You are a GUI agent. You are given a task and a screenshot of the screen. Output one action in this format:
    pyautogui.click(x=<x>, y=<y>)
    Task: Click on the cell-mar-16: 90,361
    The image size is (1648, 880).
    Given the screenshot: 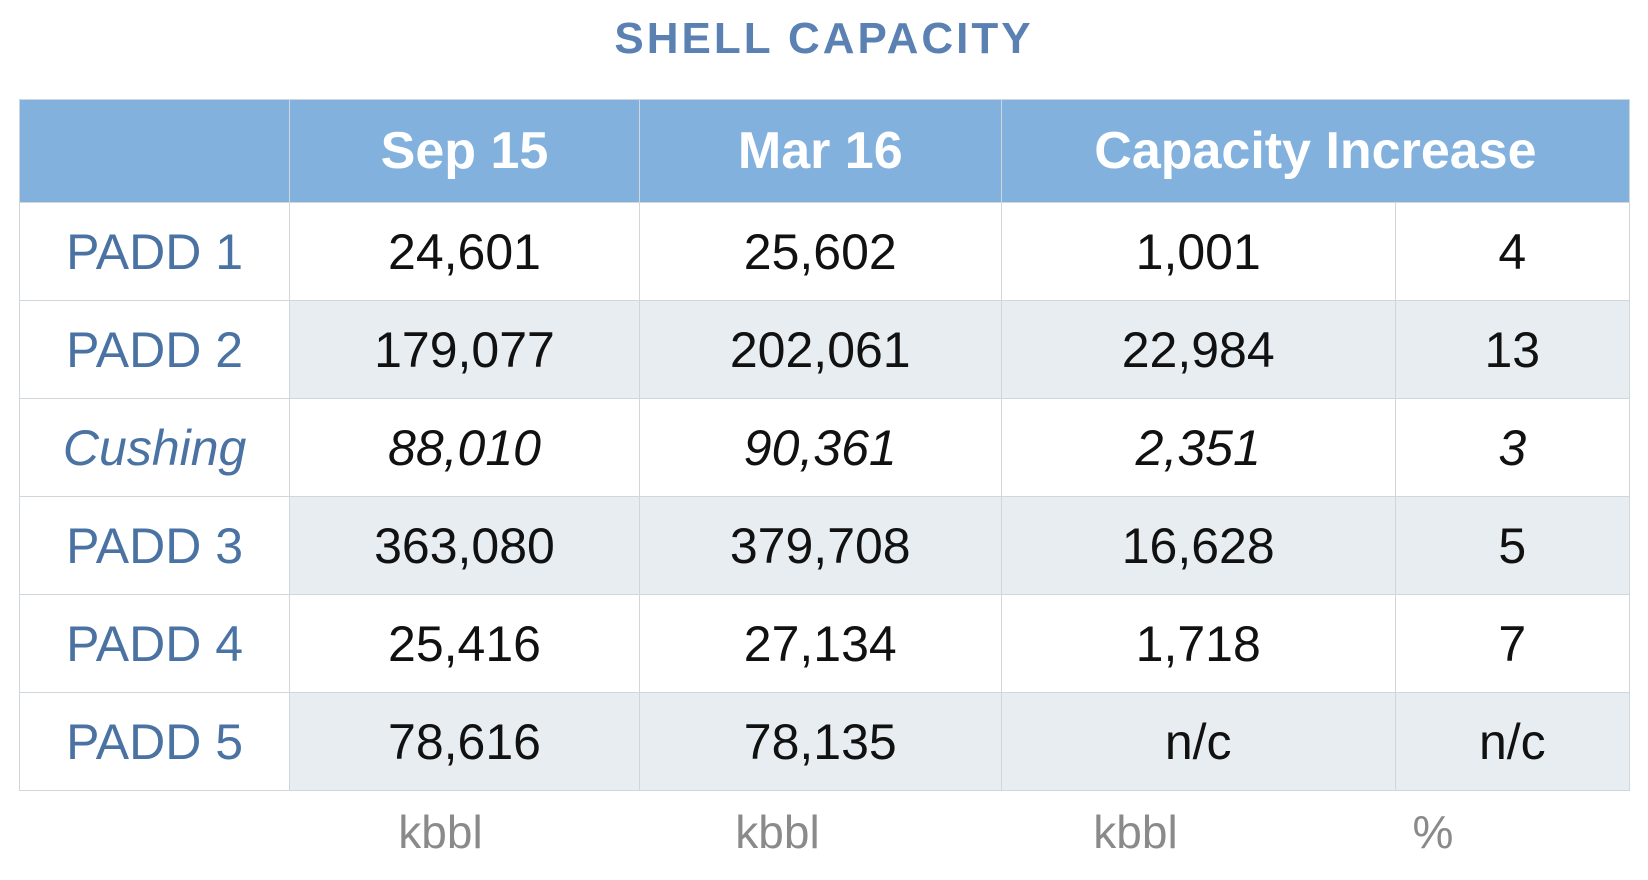 What is the action you would take?
    pyautogui.click(x=820, y=447)
    